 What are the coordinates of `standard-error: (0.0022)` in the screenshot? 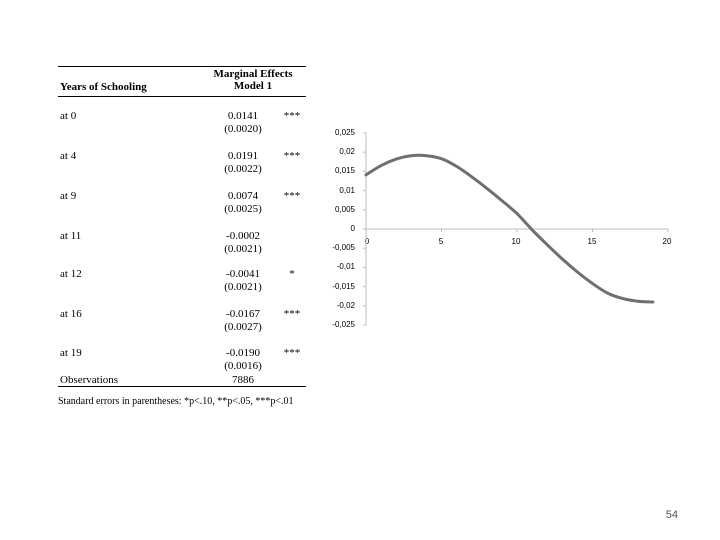 It's located at (243, 169).